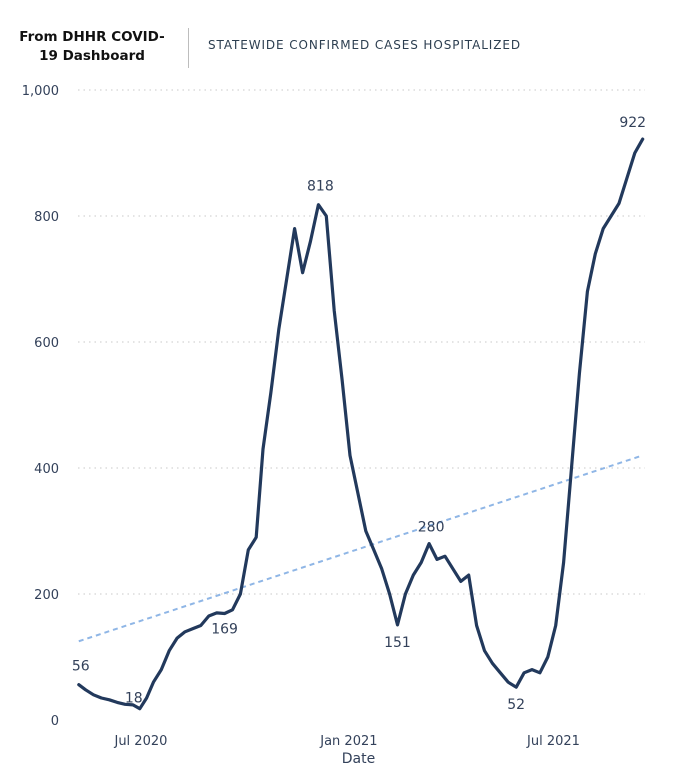 This screenshot has width=680, height=764. I want to click on y-tick-label: 800, so click(46, 217).